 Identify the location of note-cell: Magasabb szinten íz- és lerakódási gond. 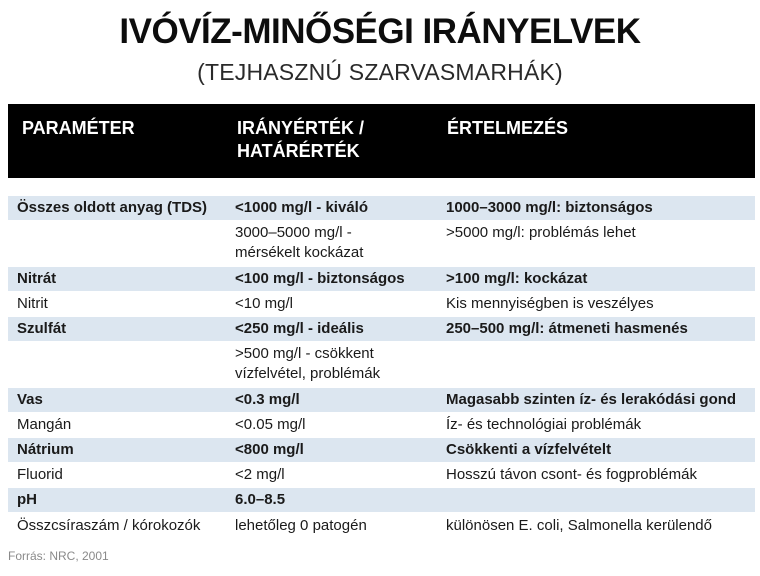
(591, 399).